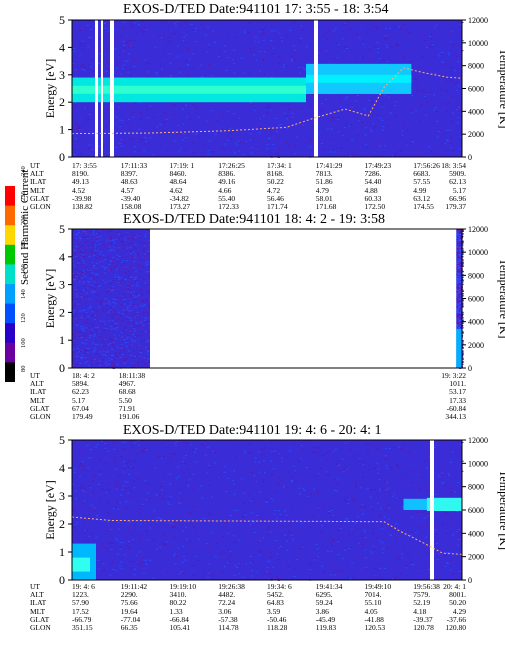 The width and height of the screenshot is (505, 649). Describe the element at coordinates (476, 322) in the screenshot. I see `y2-tick-label: 4000` at that location.